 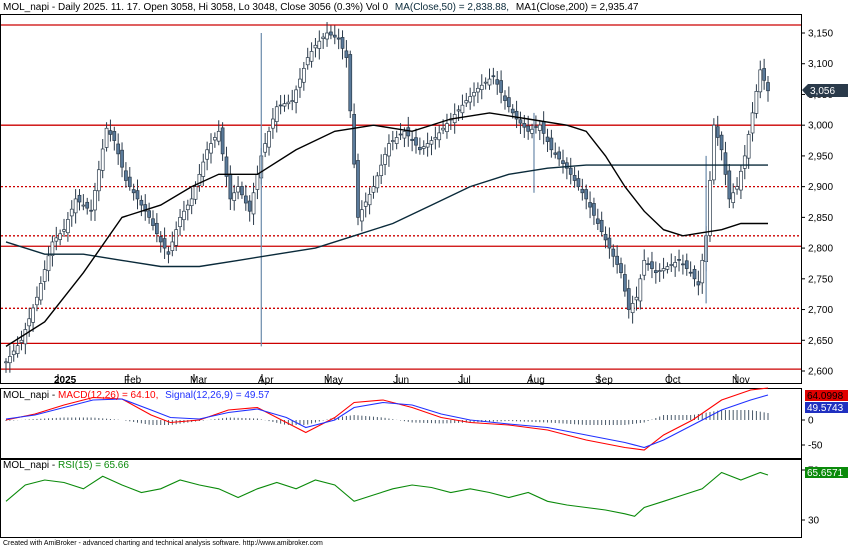 What do you see at coordinates (65, 380) in the screenshot?
I see `date-label: 2025` at bounding box center [65, 380].